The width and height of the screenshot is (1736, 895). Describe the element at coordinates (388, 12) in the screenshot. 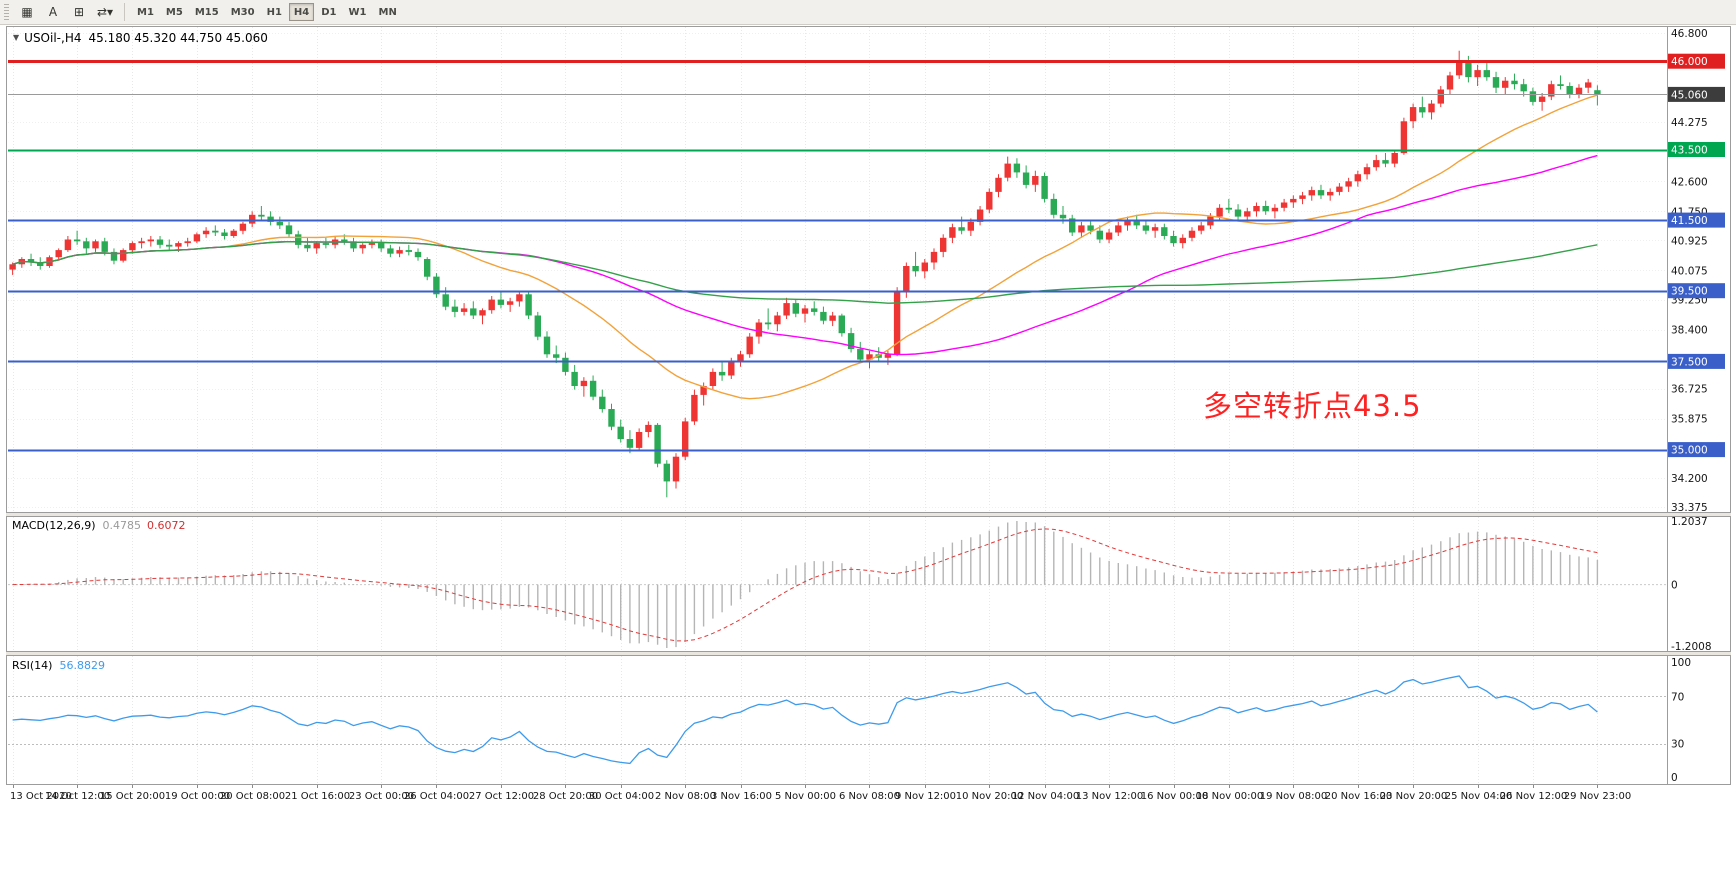

I see `timeframe-mn-button: MN` at that location.